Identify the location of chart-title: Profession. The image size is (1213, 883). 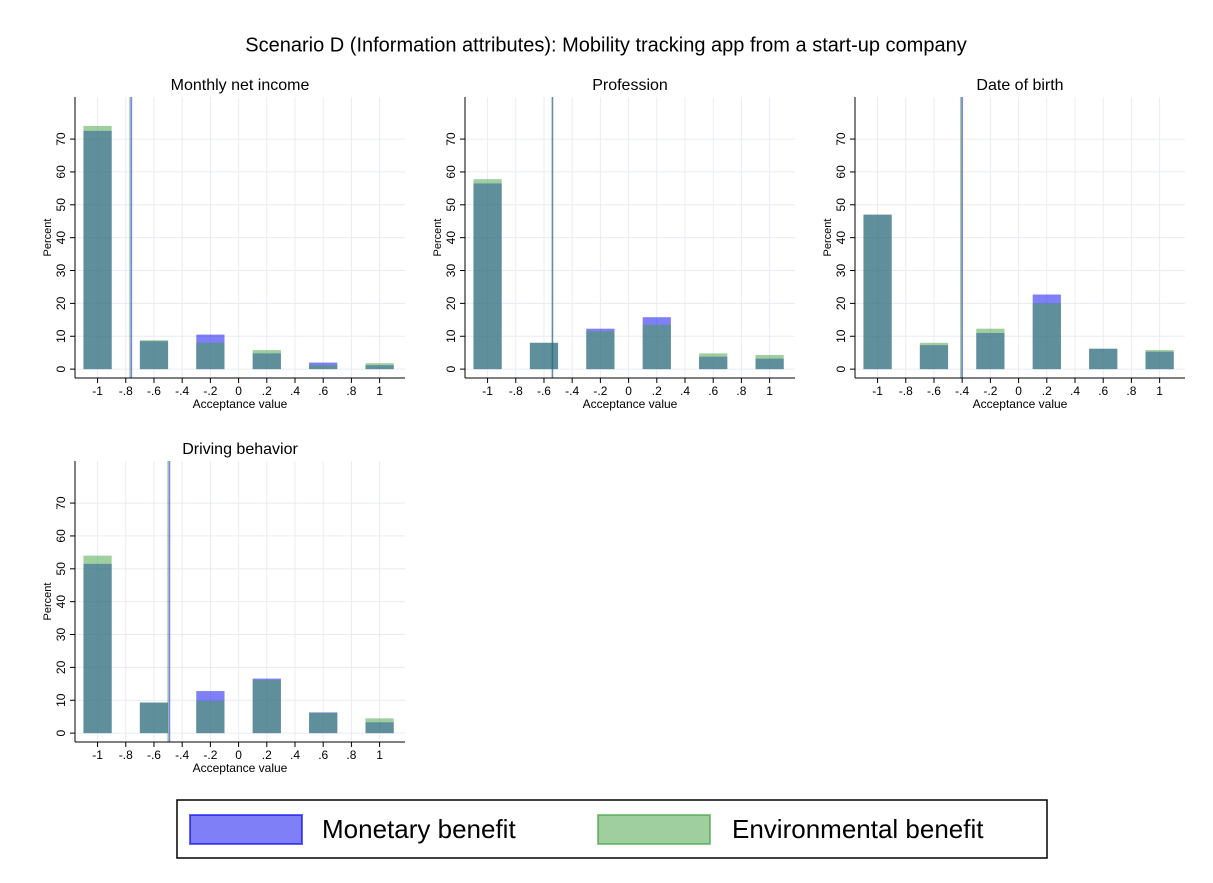
(630, 85).